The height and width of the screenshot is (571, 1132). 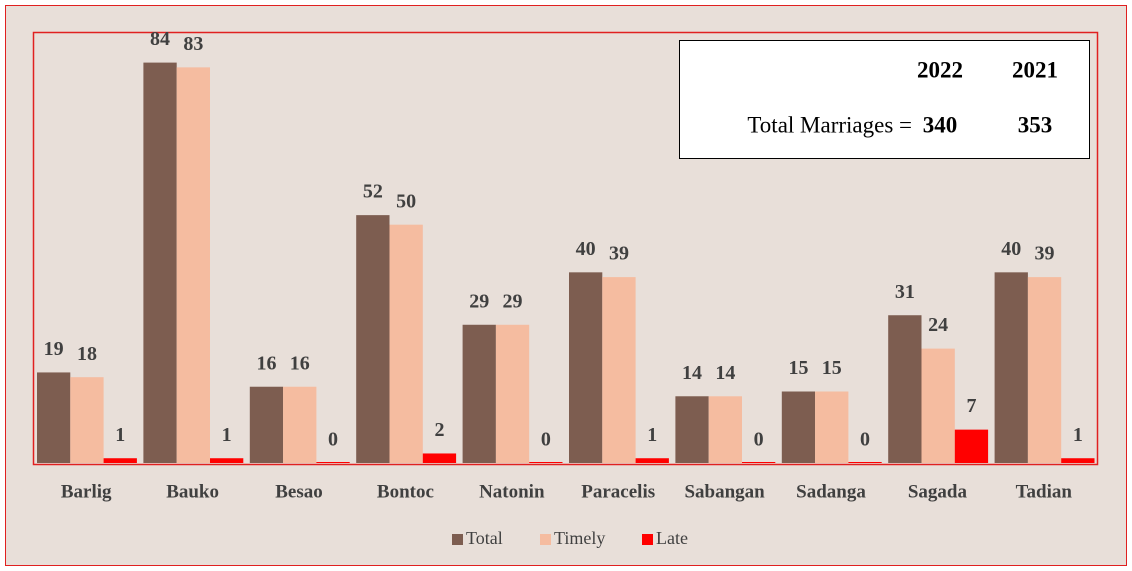 What do you see at coordinates (405, 491) in the screenshot?
I see `x-tick-label: Bontoc` at bounding box center [405, 491].